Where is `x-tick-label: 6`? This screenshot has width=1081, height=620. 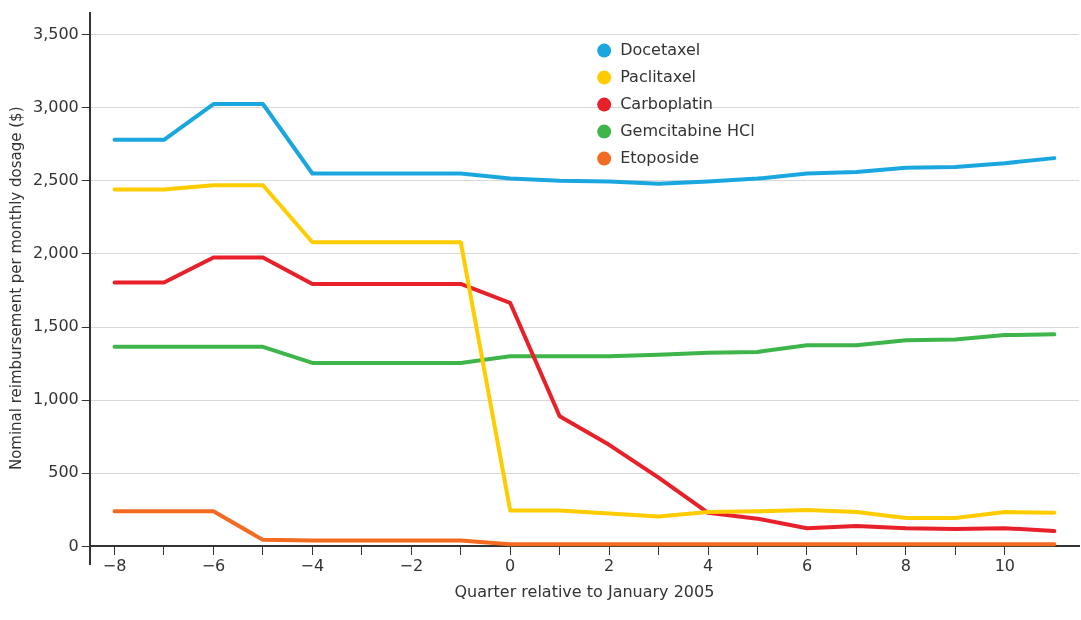
x-tick-label: 6 is located at coordinates (807, 566).